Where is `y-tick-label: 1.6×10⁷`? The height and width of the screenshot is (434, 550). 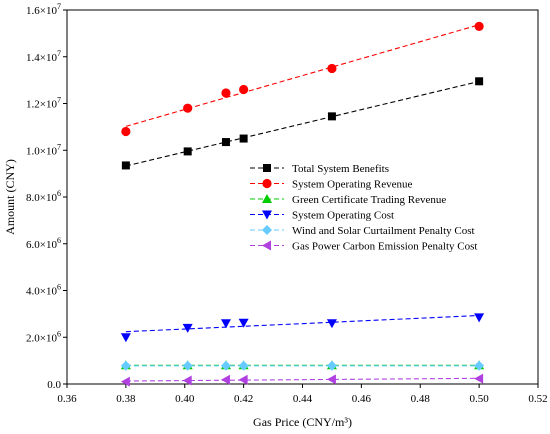 y-tick-label: 1.6×10⁷ is located at coordinates (43, 9).